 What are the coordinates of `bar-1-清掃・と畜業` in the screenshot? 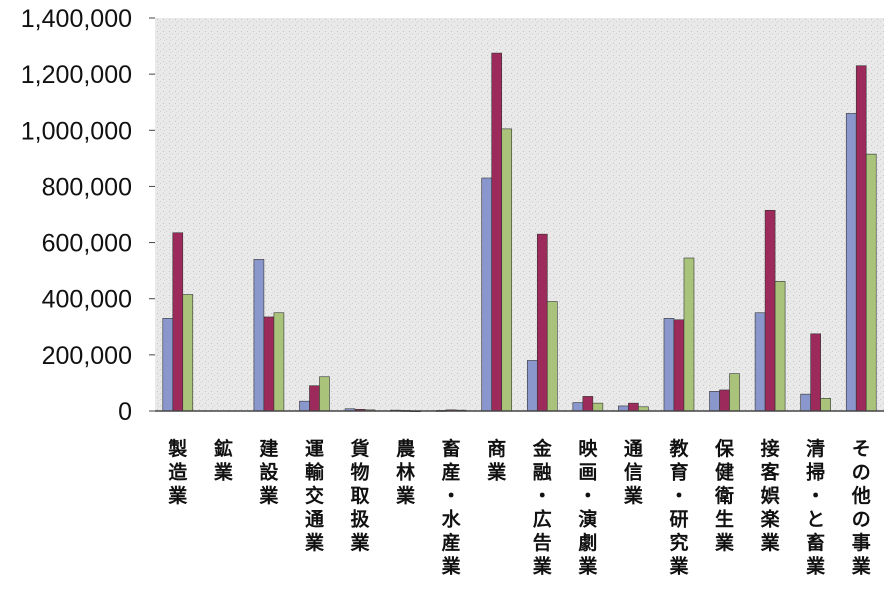 It's located at (805, 402).